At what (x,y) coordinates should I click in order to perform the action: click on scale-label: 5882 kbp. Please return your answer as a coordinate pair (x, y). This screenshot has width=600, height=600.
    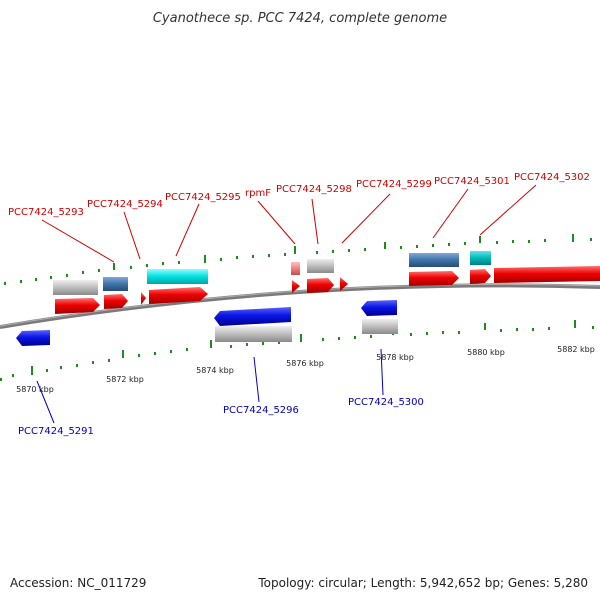
    Looking at the image, I should click on (576, 349).